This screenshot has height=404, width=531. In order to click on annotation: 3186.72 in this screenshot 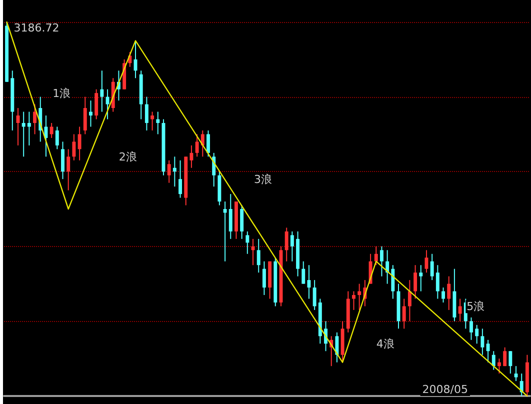, I will do `click(37, 28)`.